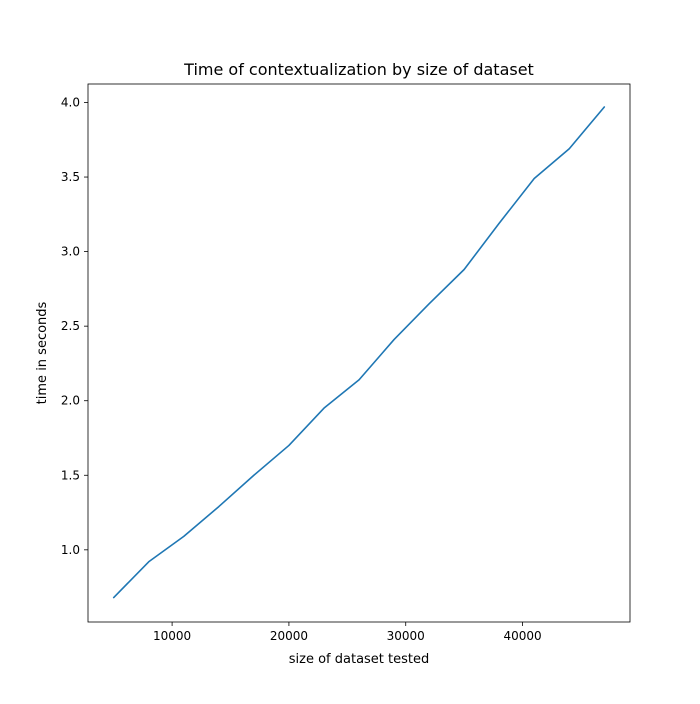  Describe the element at coordinates (70, 177) in the screenshot. I see `y-tick-label: 3.5` at that location.